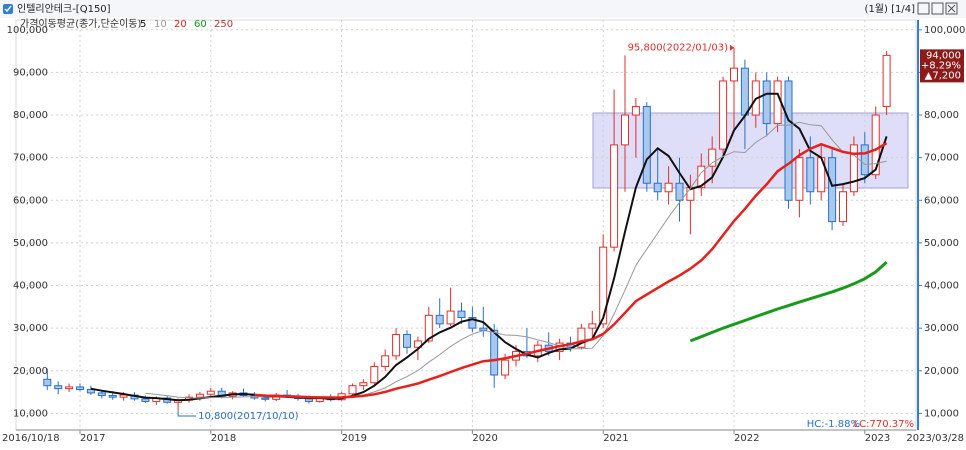 Image resolution: width=966 pixels, height=450 pixels. Describe the element at coordinates (30, 72) in the screenshot. I see `y-tick-label: 90,000` at that location.